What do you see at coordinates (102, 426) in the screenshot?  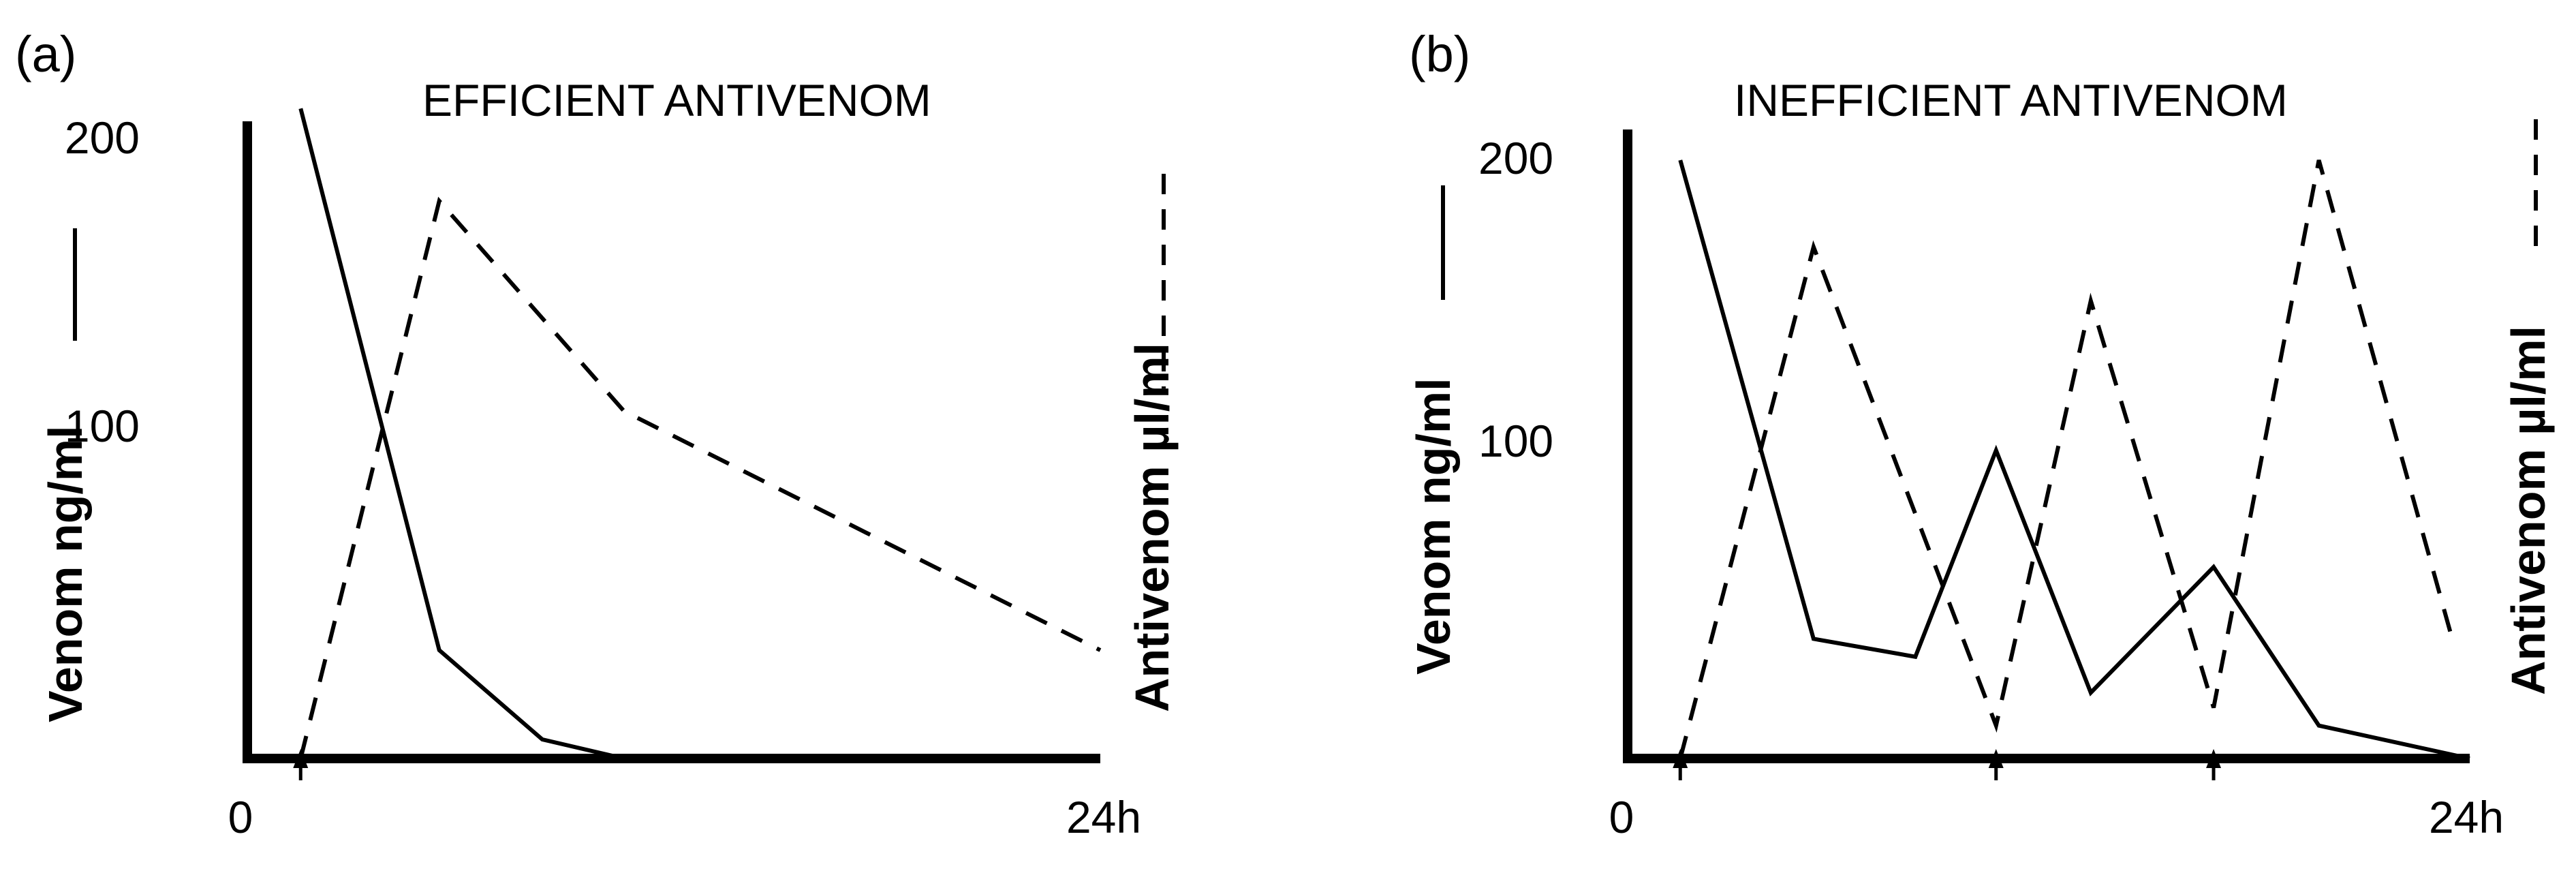 I see `panel-a-ytick-100: 100` at bounding box center [102, 426].